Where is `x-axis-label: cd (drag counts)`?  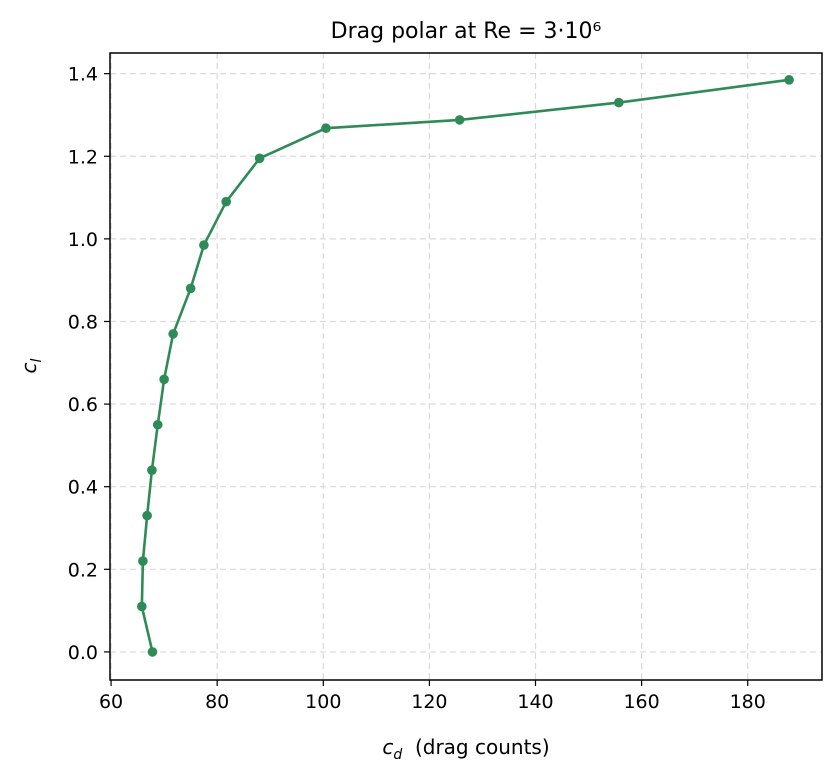 x-axis-label: cd (drag counts) is located at coordinates (465, 749).